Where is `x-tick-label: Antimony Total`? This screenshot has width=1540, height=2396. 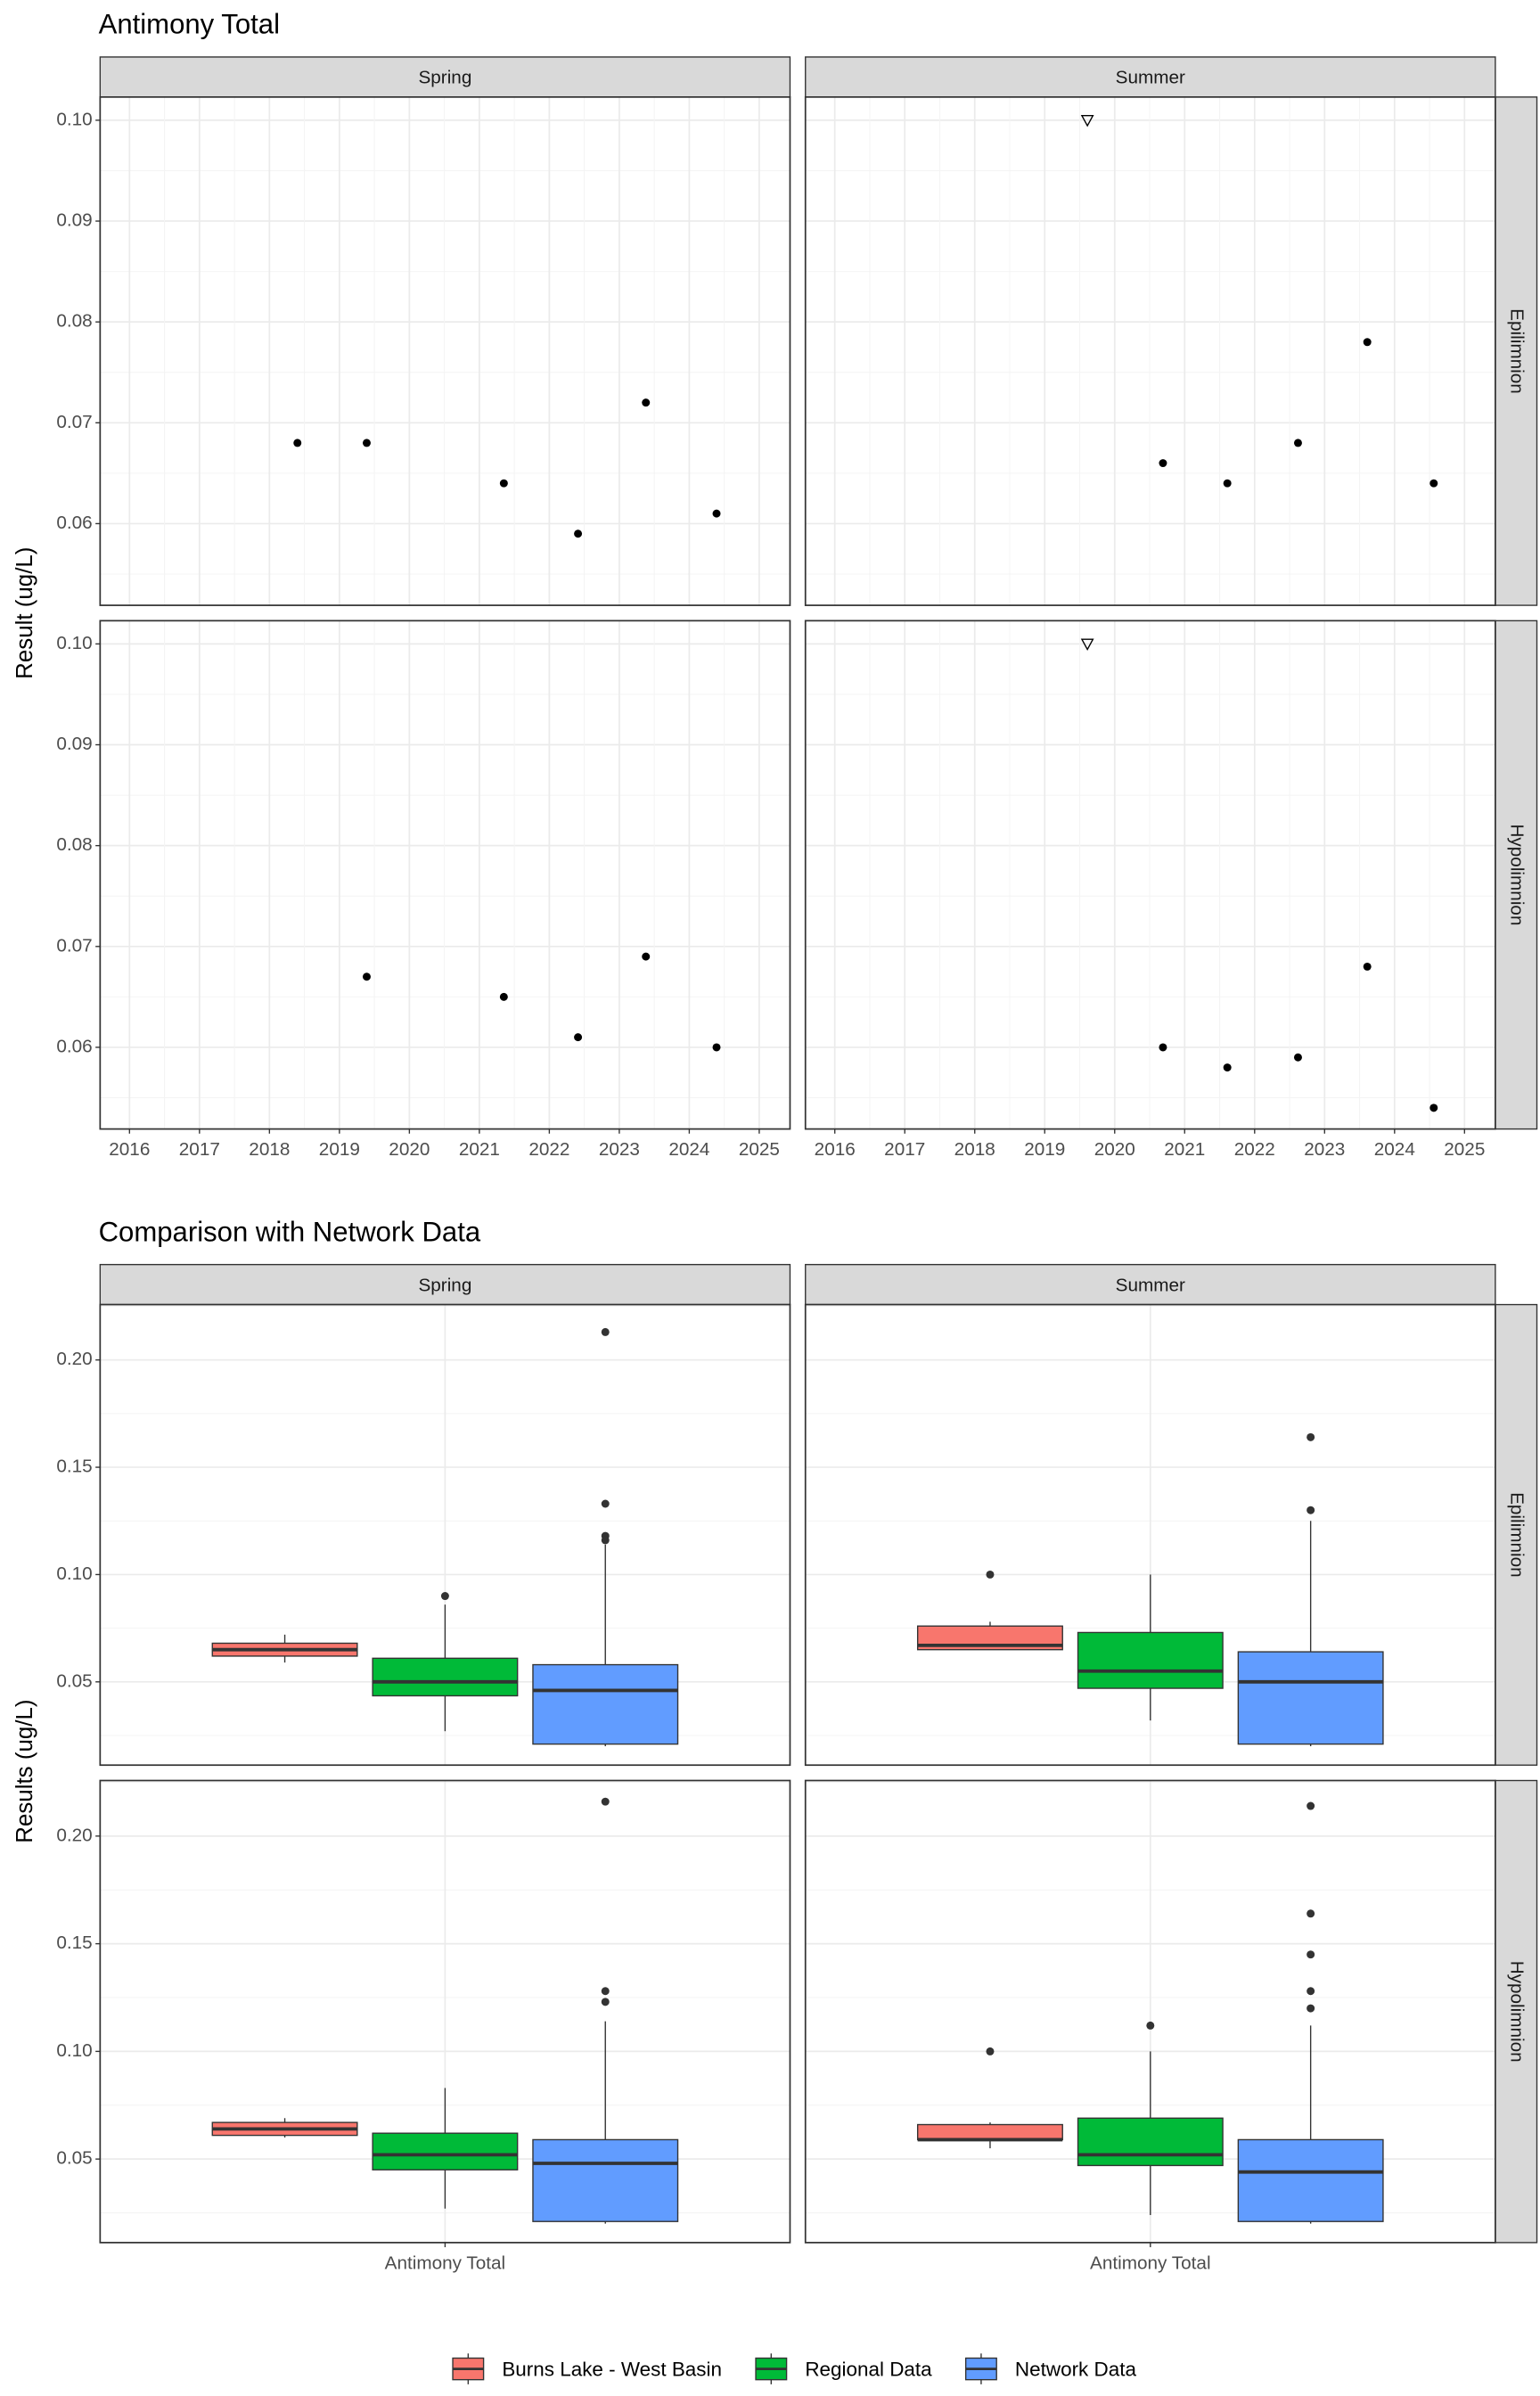
x-tick-label: Antimony Total is located at coordinates (1150, 2263).